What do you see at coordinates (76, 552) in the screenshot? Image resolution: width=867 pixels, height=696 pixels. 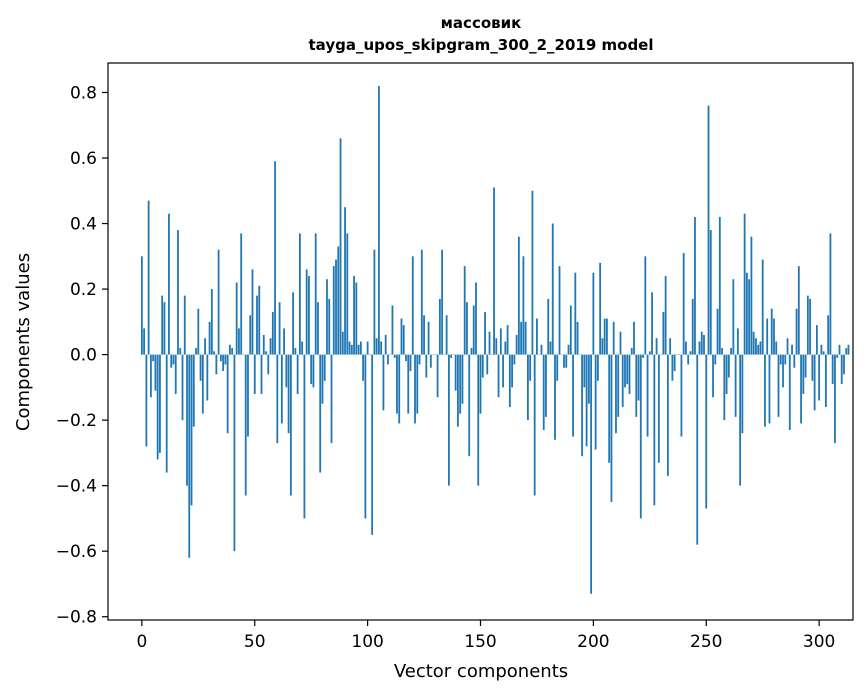 I see `y-tick-label: −0.6` at bounding box center [76, 552].